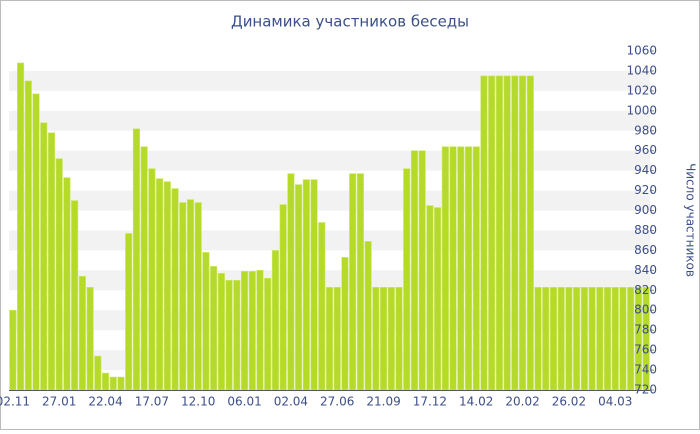  I want to click on x-tick-label: 27.01, so click(59, 402).